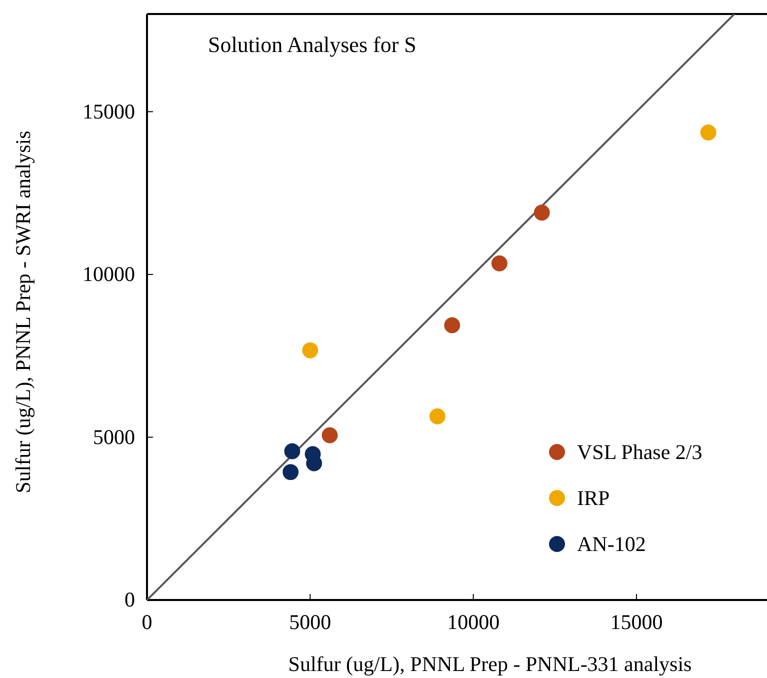 This screenshot has height=678, width=767. What do you see at coordinates (114, 436) in the screenshot?
I see `y-tick-label: 5000` at bounding box center [114, 436].